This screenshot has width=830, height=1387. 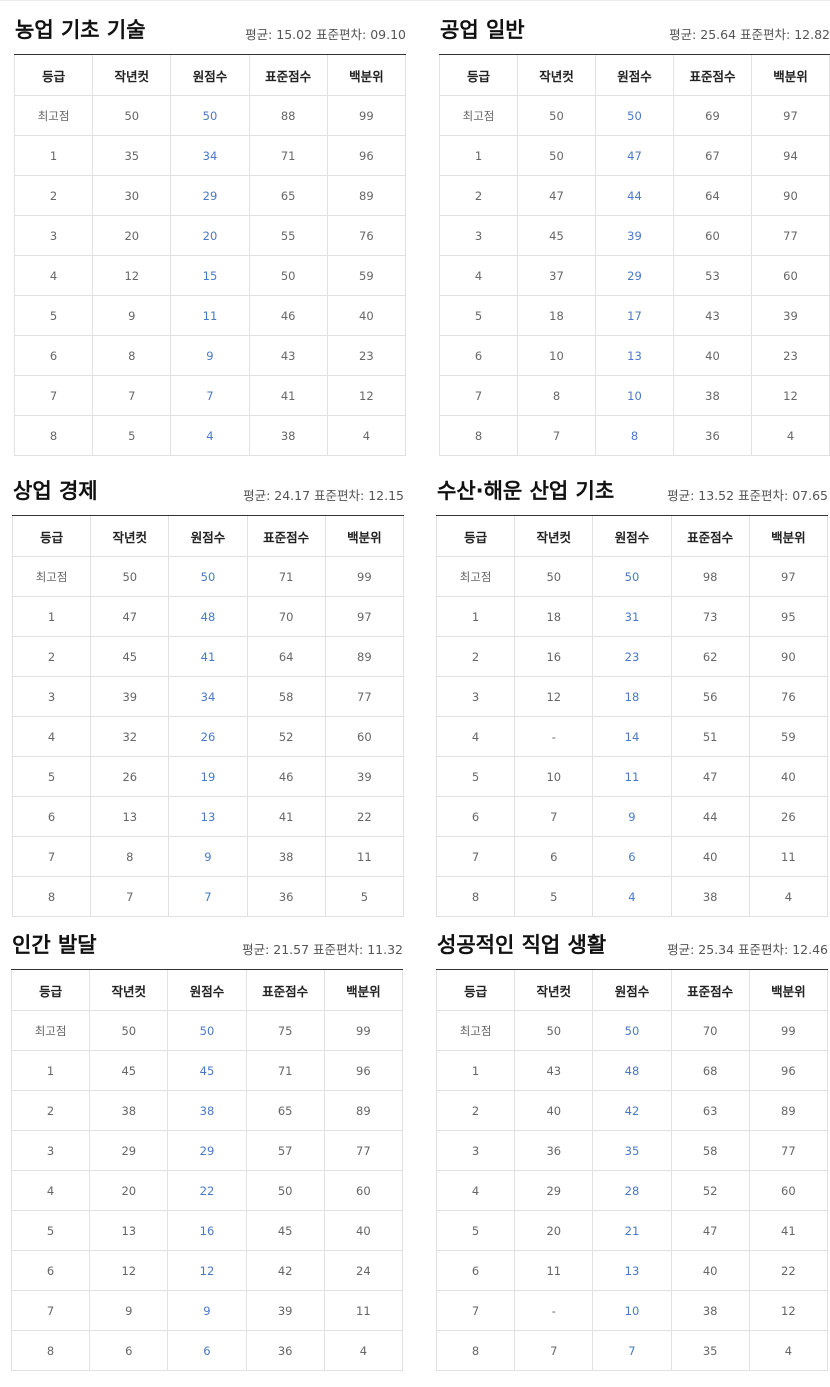 I want to click on raw-score-cell: 15, so click(x=210, y=275).